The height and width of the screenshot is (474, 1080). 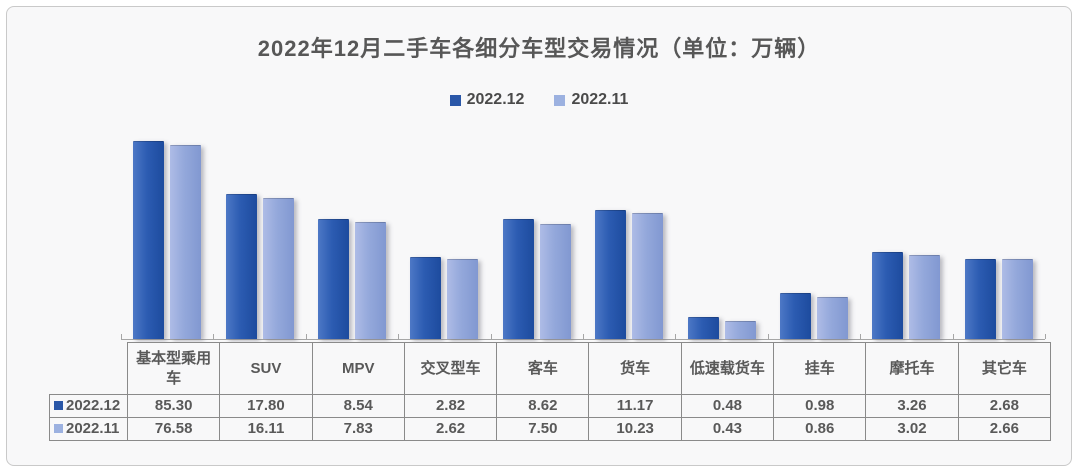 What do you see at coordinates (495, 99) in the screenshot?
I see `legend-label-2022-12: 2022.12` at bounding box center [495, 99].